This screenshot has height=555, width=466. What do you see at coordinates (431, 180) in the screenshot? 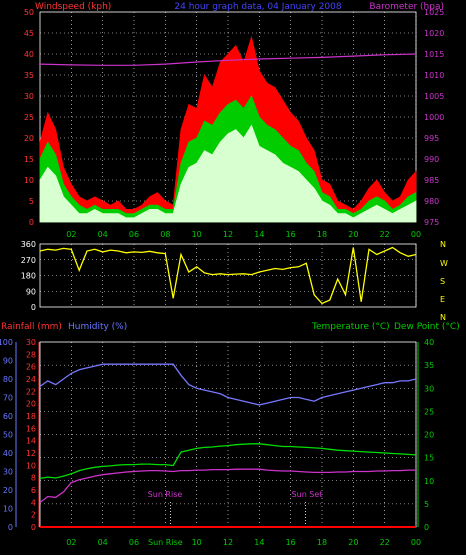
I see `y2-tick-label: 985` at bounding box center [431, 180].